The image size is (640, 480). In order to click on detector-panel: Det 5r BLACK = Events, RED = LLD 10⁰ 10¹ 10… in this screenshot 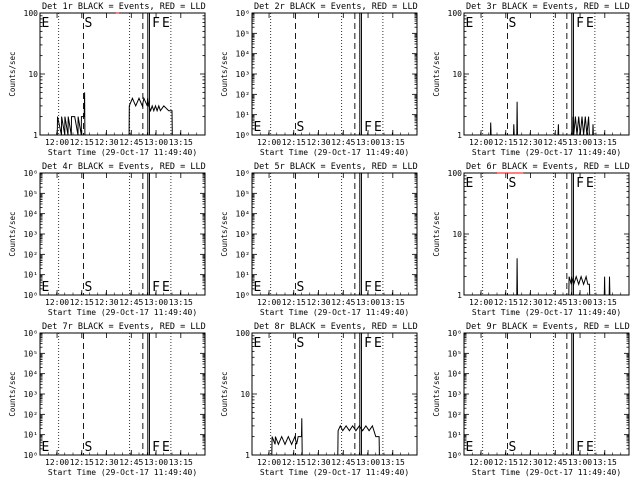, I will do `click(319, 239)`.